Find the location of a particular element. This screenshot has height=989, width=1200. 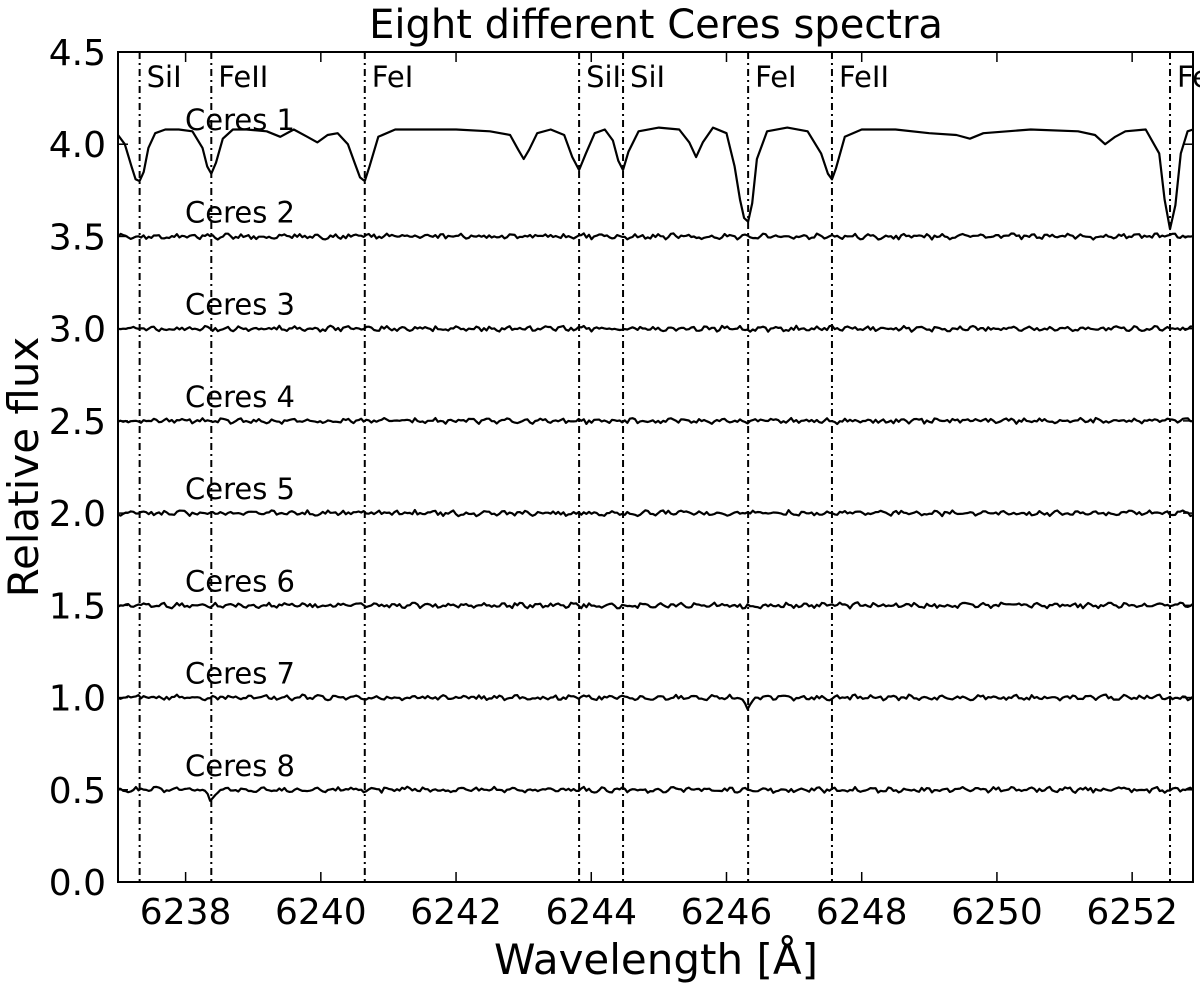

series-label-5: Ceres 5 is located at coordinates (240, 489).